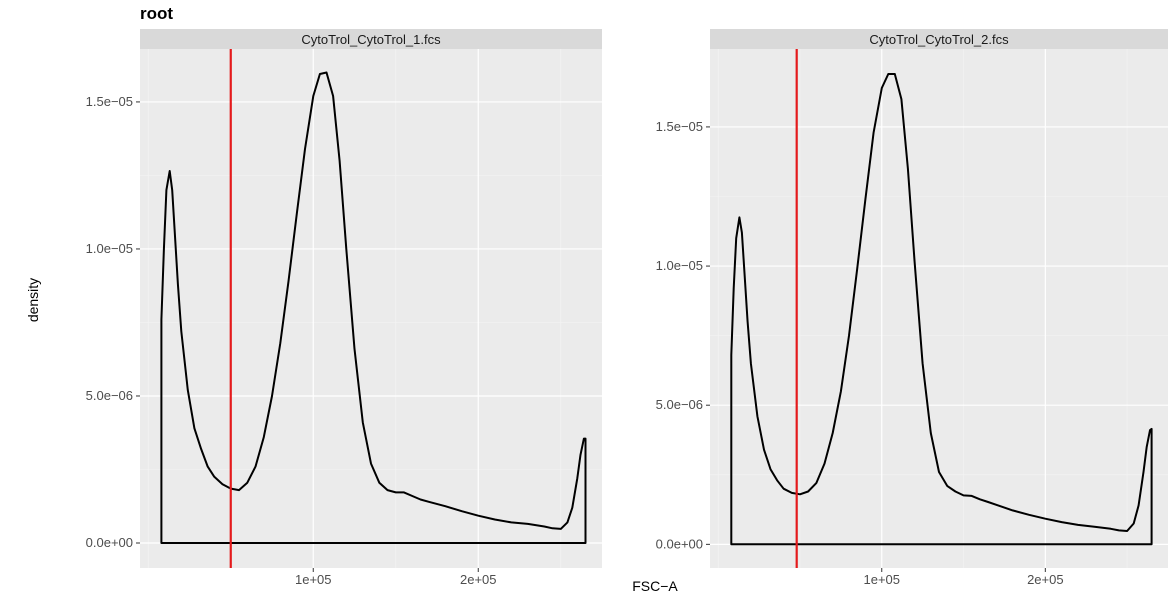 This screenshot has height=596, width=1173. Describe the element at coordinates (655, 586) in the screenshot. I see `x-axis-title: FSC−A` at that location.